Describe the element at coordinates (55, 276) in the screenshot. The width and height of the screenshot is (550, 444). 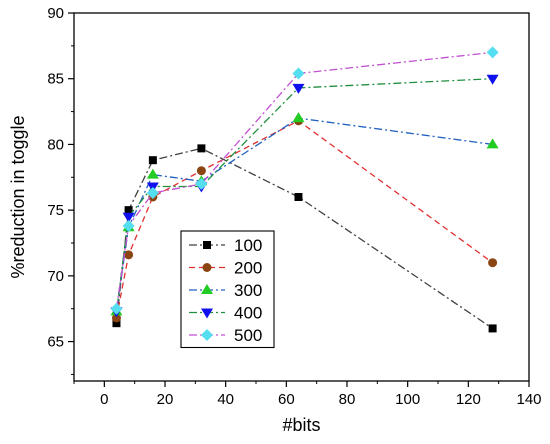
I see `y-tick-label: 70` at that location.